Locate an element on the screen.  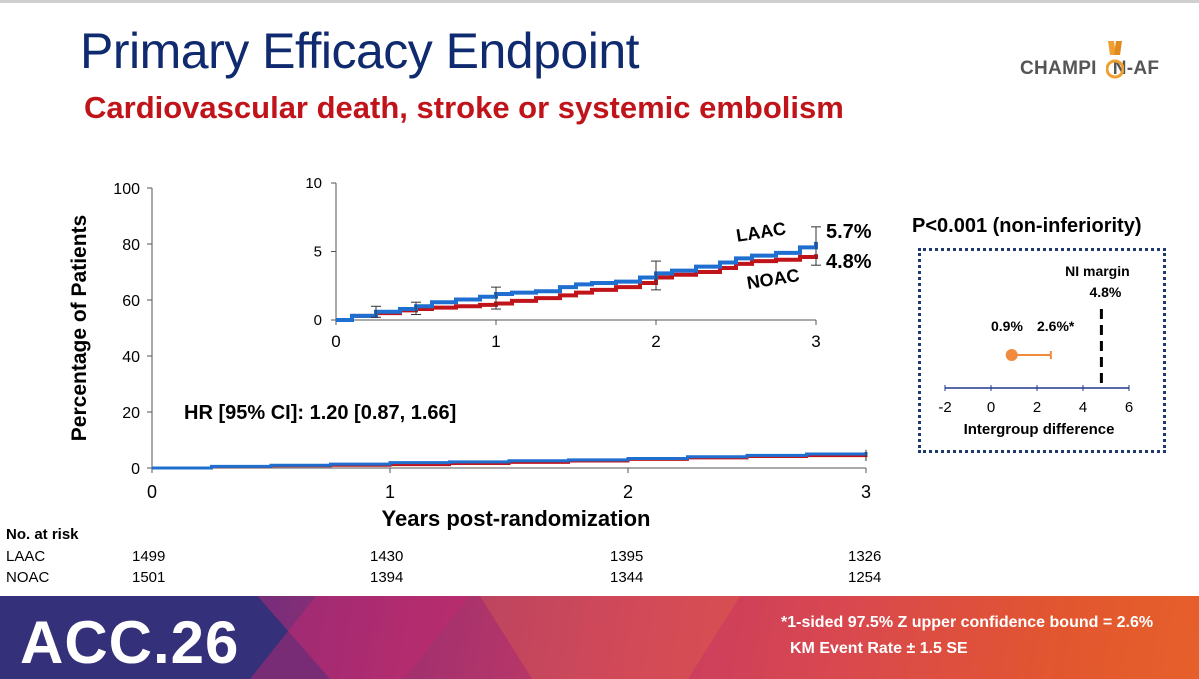
main-x-tick-label: 0 is located at coordinates (152, 492).